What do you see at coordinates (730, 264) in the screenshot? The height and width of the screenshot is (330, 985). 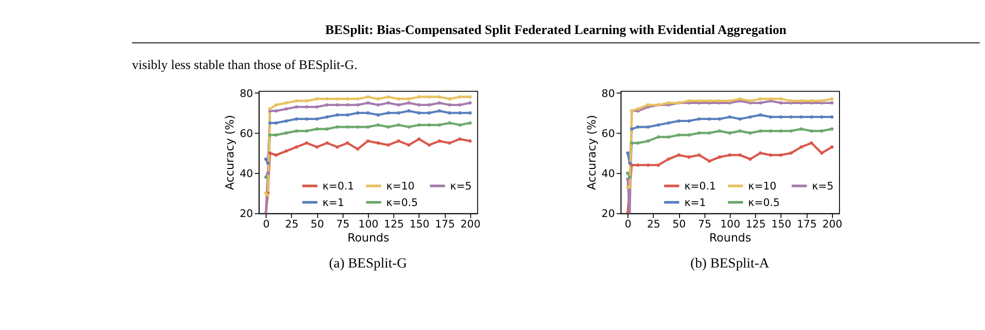 I see `text: (b) BESplit-A` at bounding box center [730, 264].